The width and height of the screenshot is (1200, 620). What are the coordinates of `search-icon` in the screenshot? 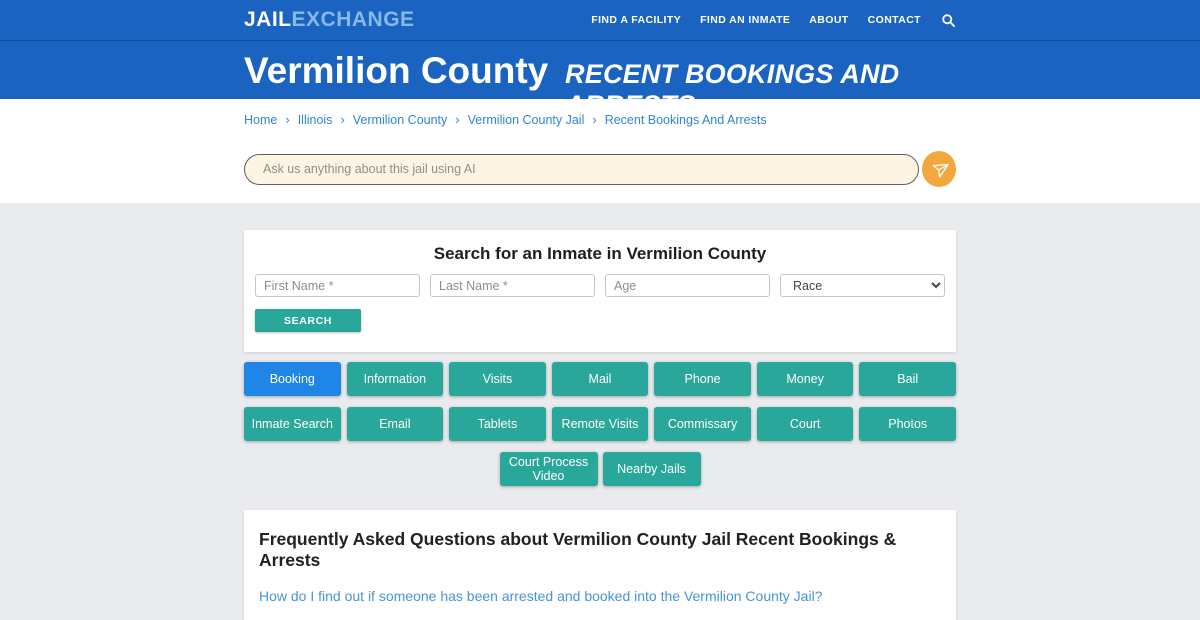 It's located at (948, 20).